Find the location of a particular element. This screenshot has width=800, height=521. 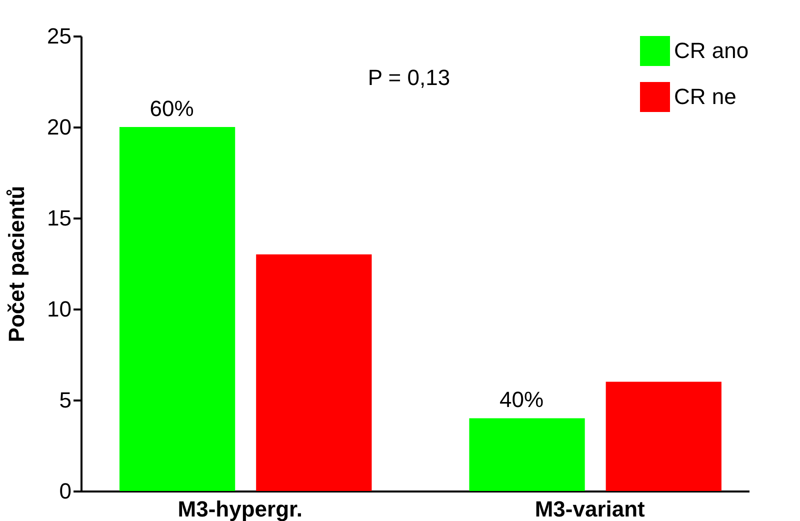

x-tick-label: M3-variant is located at coordinates (590, 508).